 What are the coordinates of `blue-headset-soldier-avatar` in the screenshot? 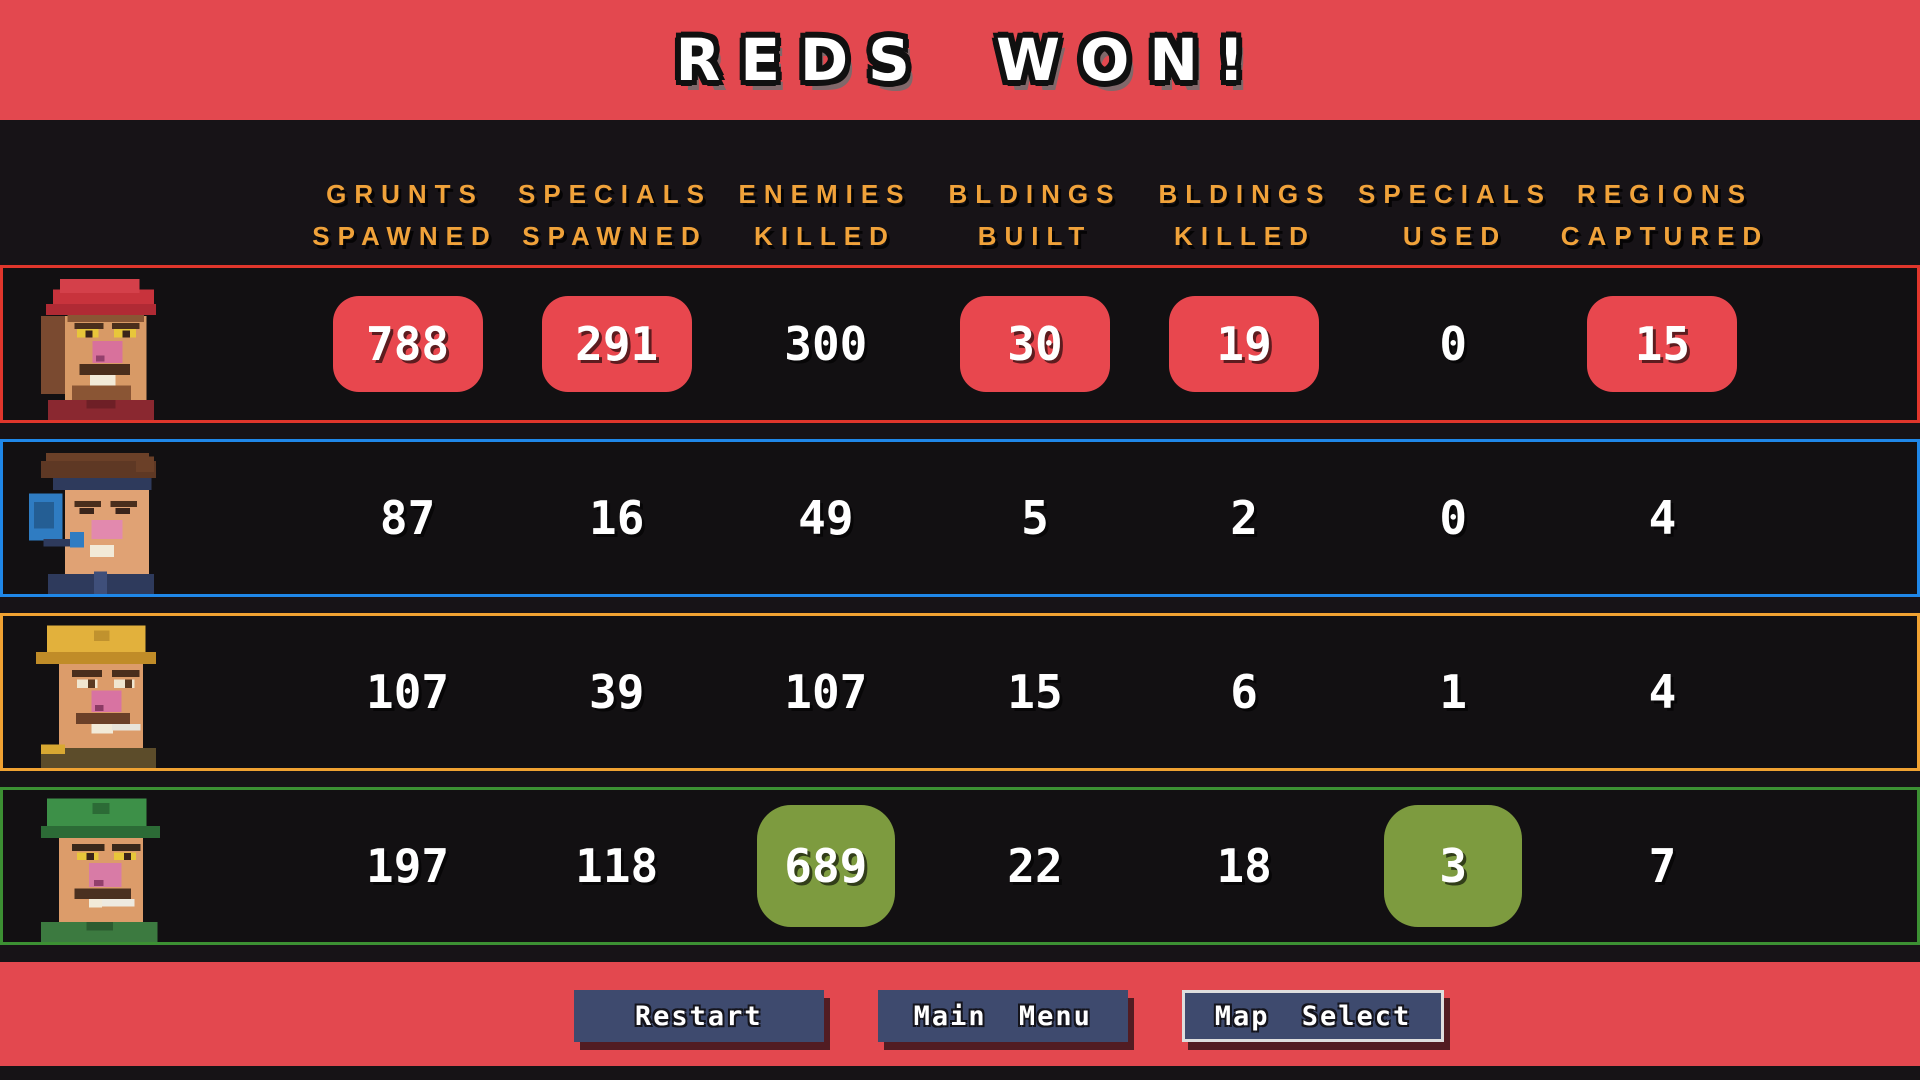 It's located at (95, 518).